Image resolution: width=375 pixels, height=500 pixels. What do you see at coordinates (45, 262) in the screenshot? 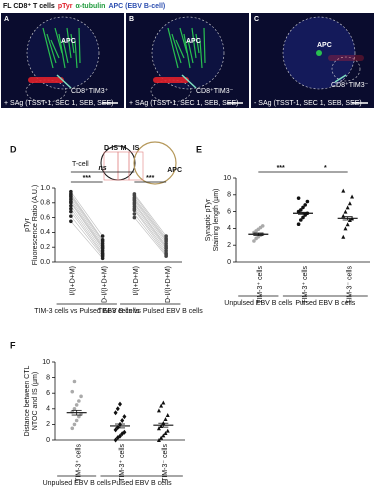
I see `y-tick-label: 0.0` at bounding box center [45, 262].